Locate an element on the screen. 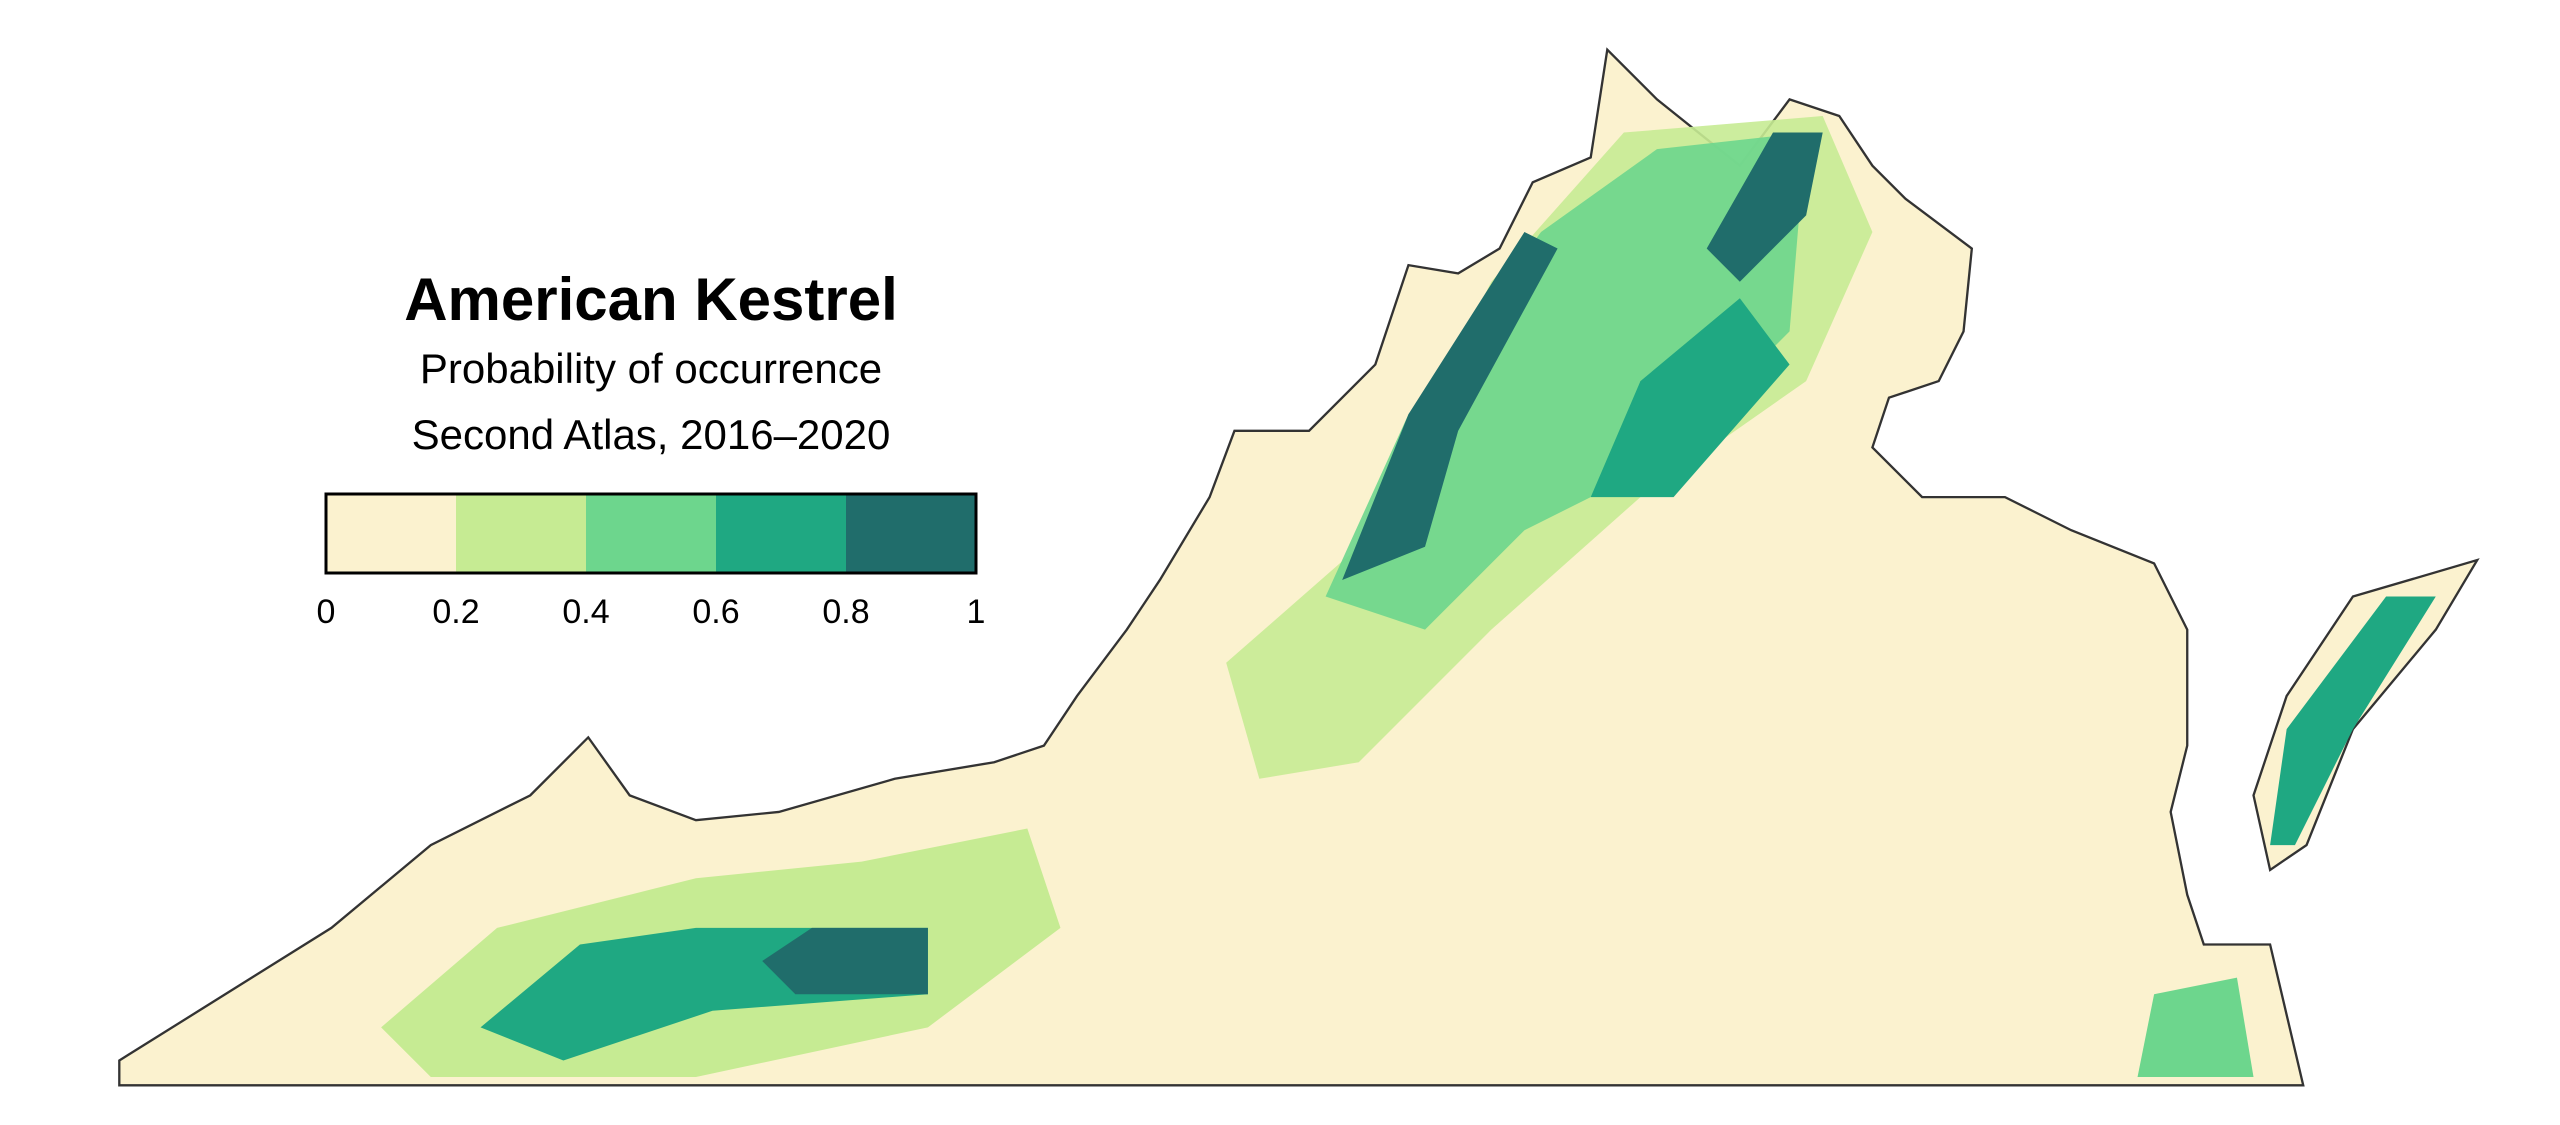 This screenshot has height=1125, width=2560. legend-tick-label: 0 is located at coordinates (326, 612).